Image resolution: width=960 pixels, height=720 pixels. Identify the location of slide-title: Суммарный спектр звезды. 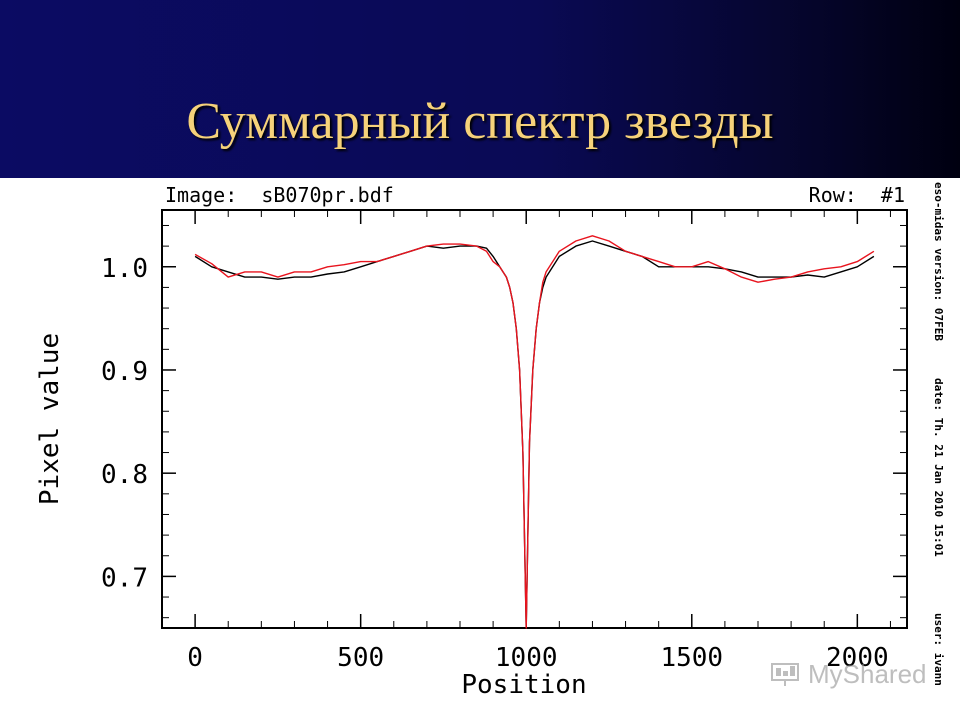
(480, 121).